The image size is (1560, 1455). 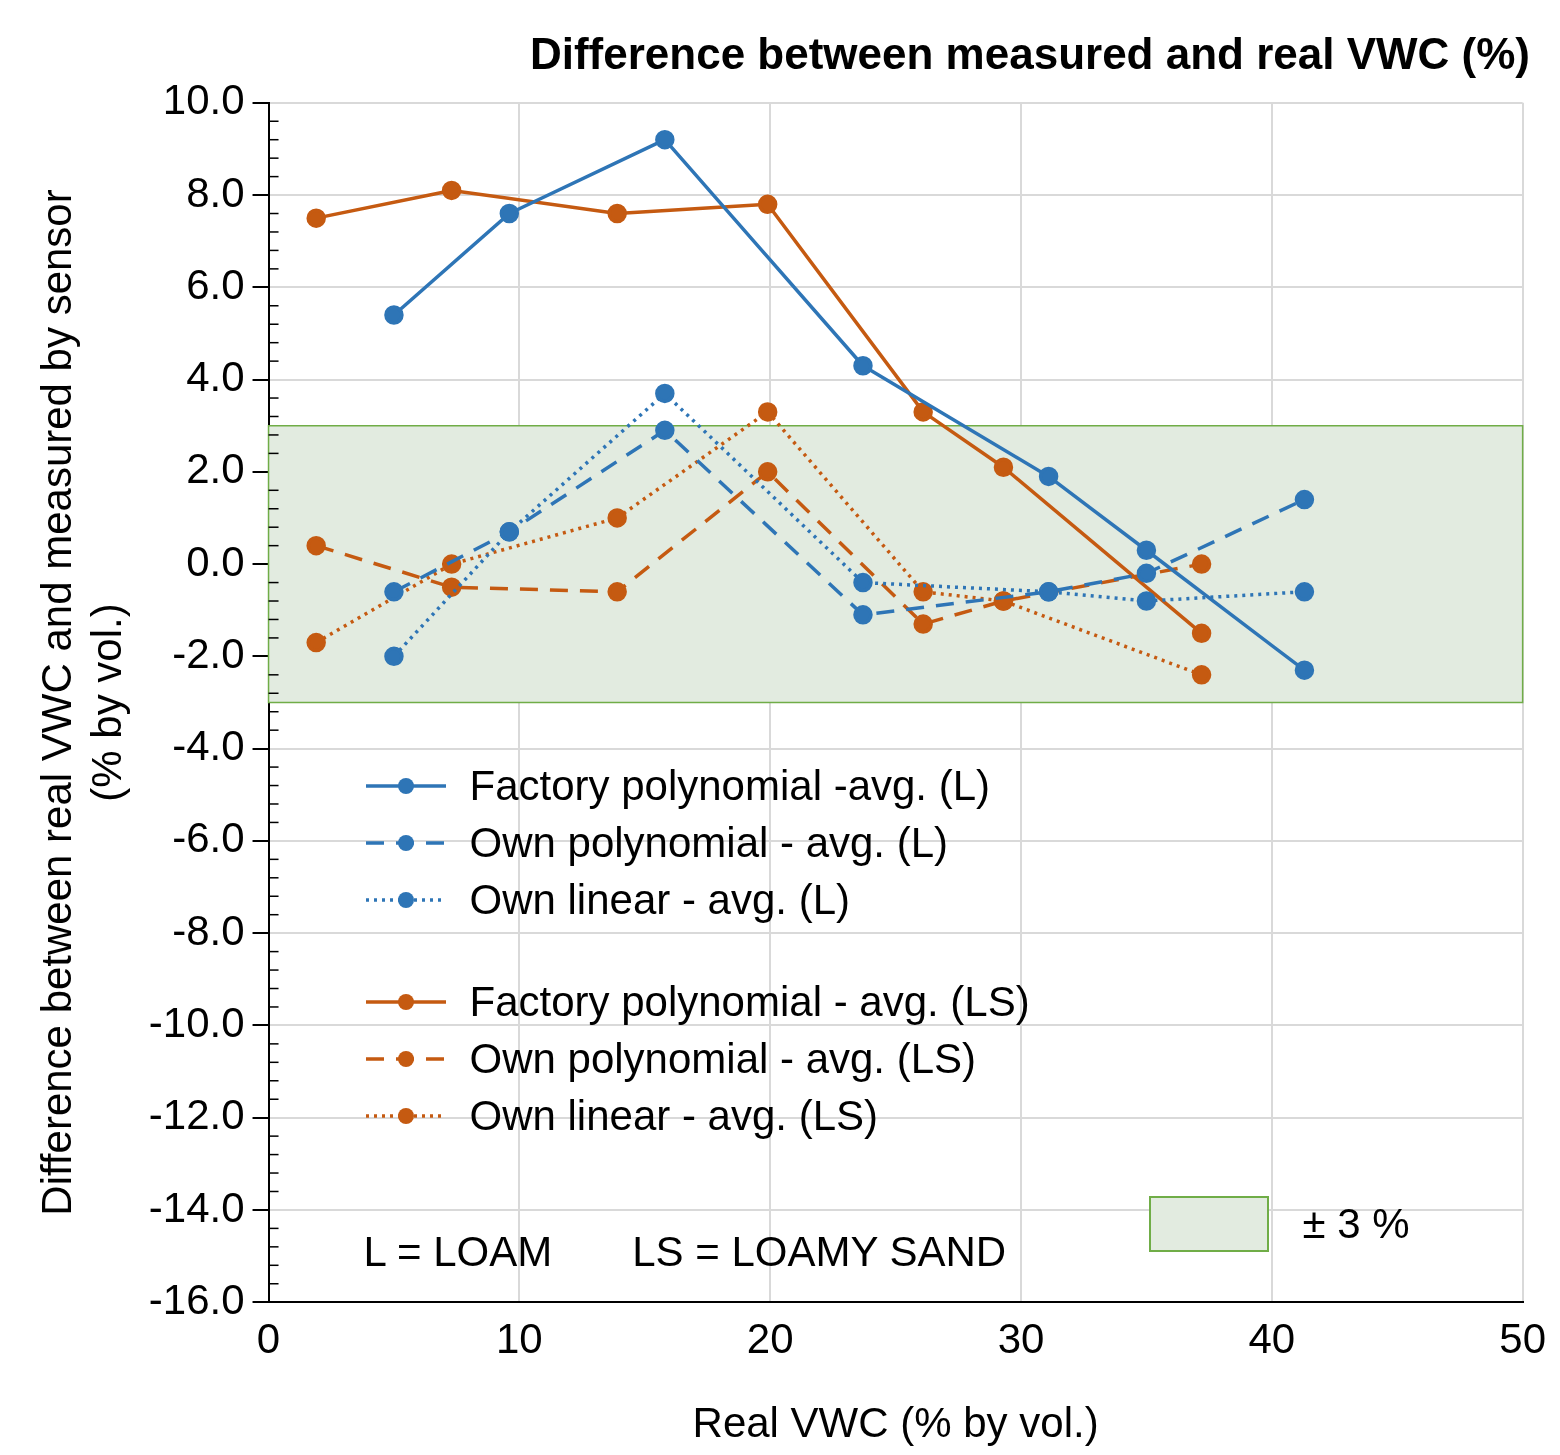 I want to click on y-tick-label: 2.0, so click(x=215, y=469).